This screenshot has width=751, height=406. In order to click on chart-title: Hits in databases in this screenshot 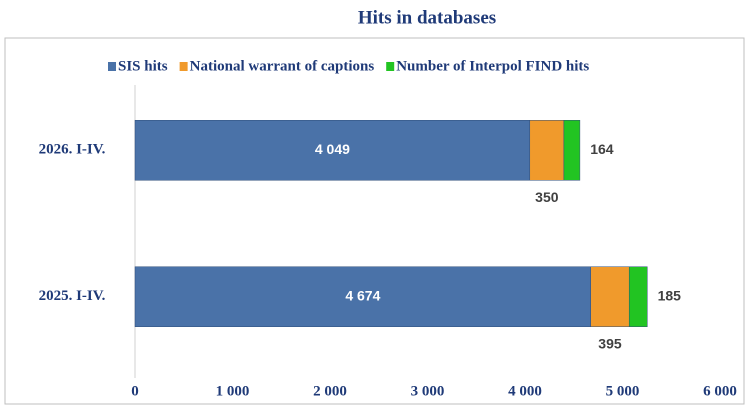, I will do `click(427, 17)`.